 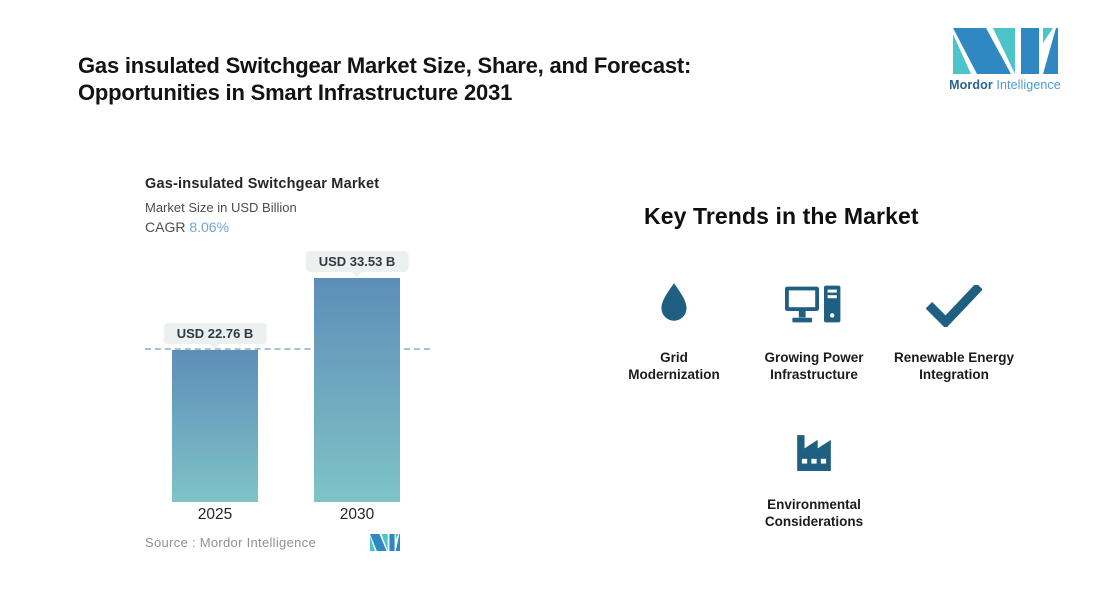 I want to click on value-label-2030: USD 33.53 B, so click(x=357, y=264).